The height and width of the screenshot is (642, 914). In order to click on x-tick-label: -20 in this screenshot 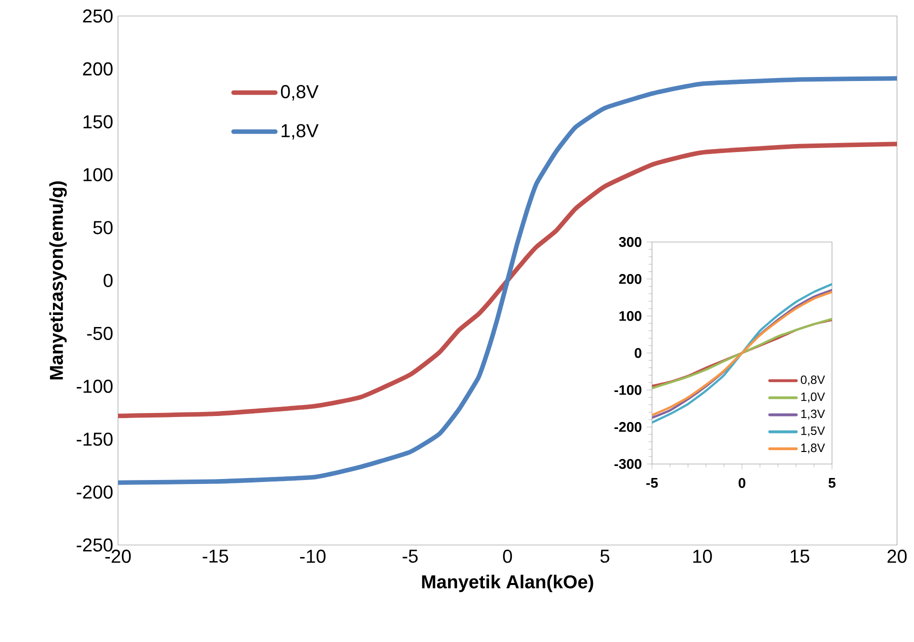, I will do `click(118, 556)`.